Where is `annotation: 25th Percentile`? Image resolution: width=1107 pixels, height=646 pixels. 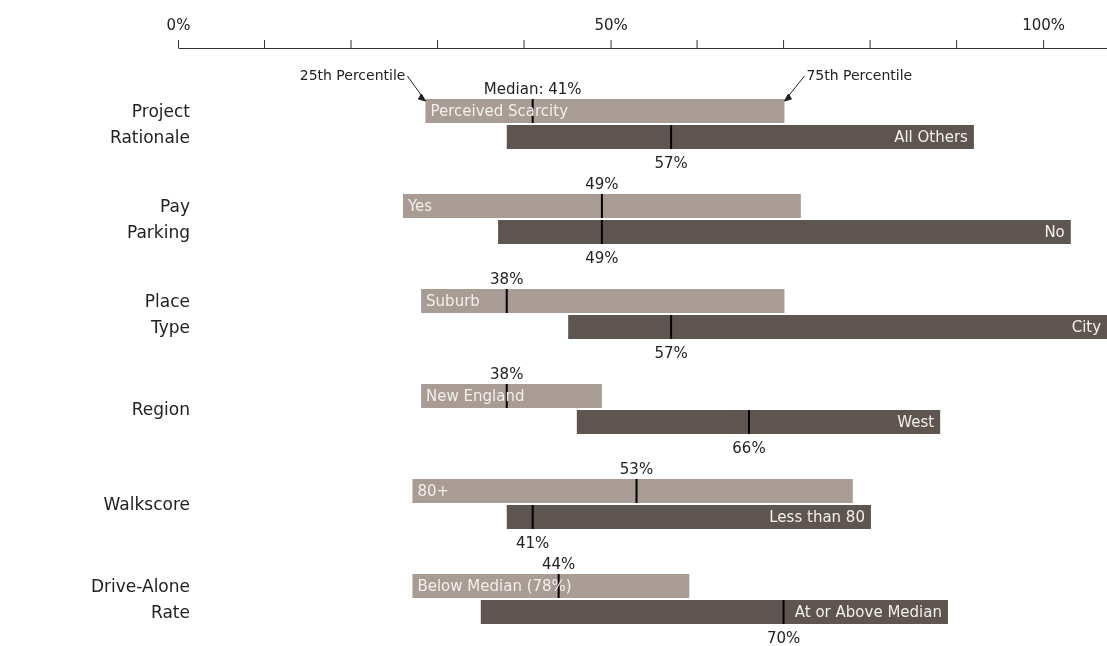
annotation: 25th Percentile is located at coordinates (352, 75).